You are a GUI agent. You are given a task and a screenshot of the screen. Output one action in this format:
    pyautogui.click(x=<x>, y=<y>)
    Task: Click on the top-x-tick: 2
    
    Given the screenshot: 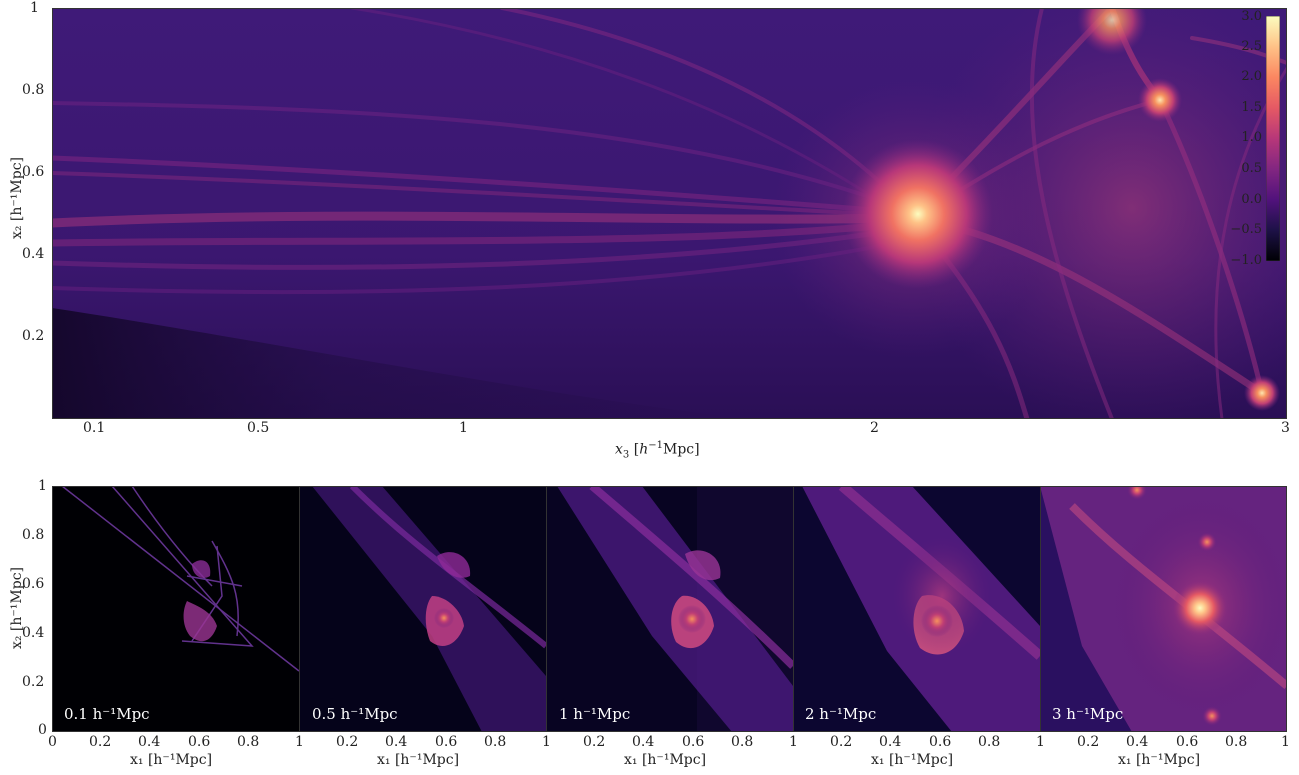 What is the action you would take?
    pyautogui.click(x=874, y=428)
    